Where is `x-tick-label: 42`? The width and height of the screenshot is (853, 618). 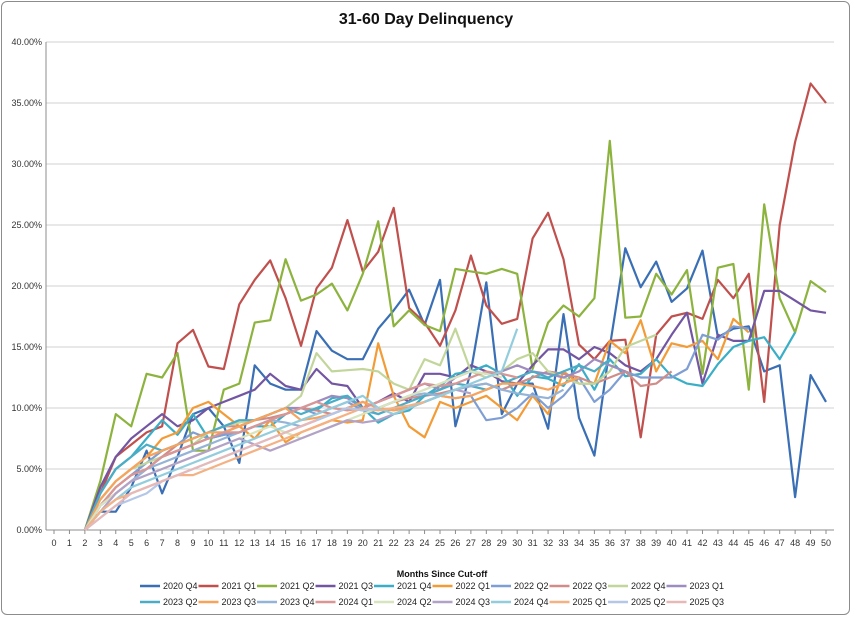
x-tick-label: 42 is located at coordinates (702, 543).